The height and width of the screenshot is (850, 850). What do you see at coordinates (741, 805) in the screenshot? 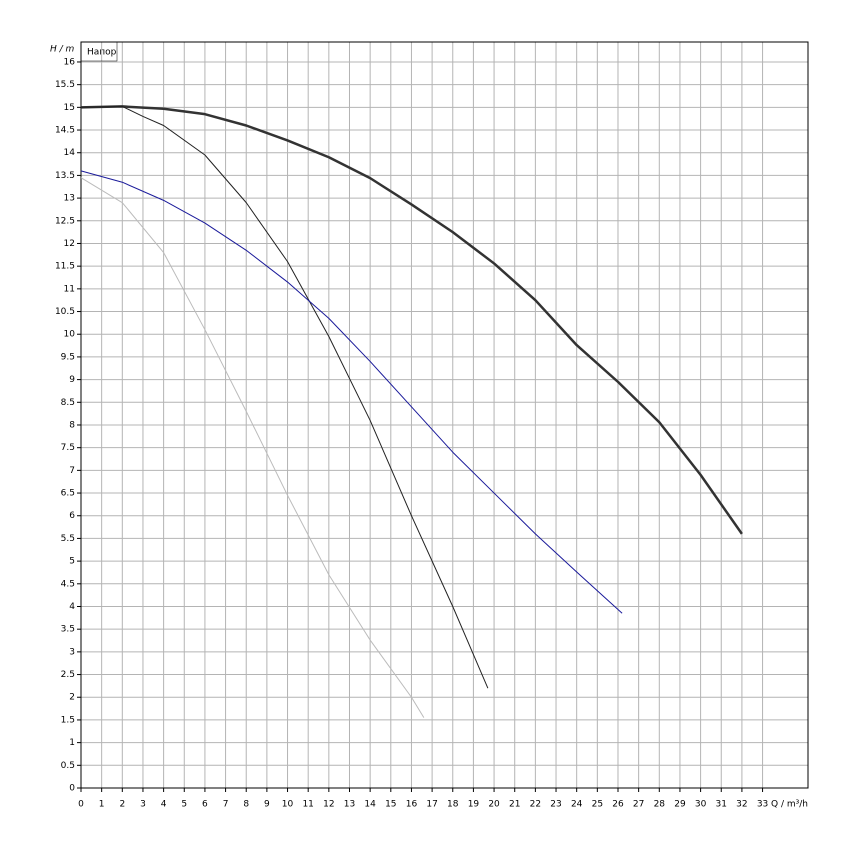
I see `x-tick-label: 32` at bounding box center [741, 805].